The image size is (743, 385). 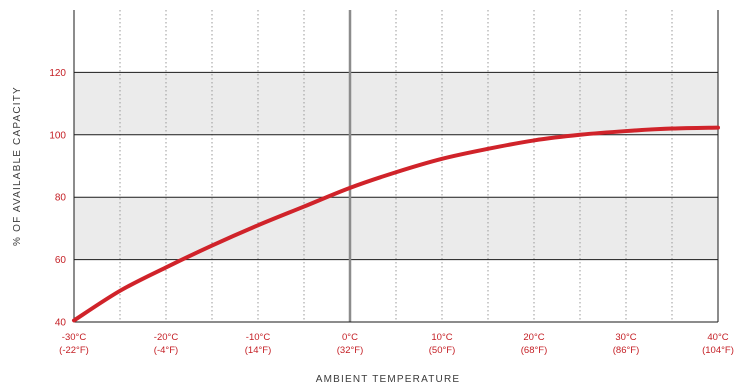 I want to click on x-tick-label-fahrenheit: (-22°F), so click(x=74, y=350).